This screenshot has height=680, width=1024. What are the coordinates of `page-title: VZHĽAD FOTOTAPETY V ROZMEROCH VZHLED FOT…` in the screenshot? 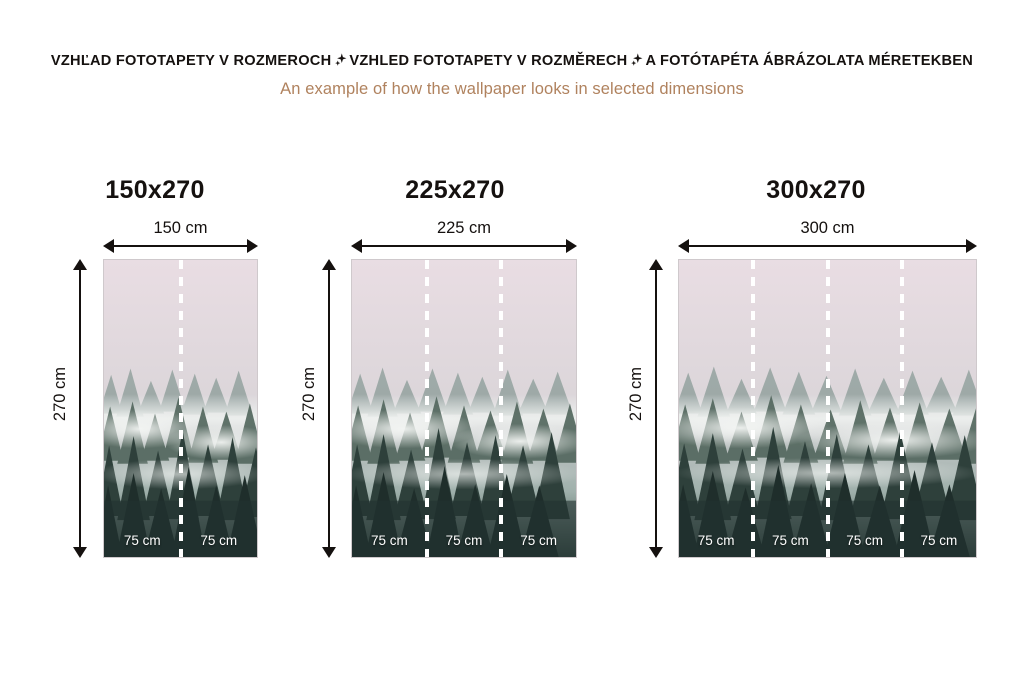 It's located at (512, 61).